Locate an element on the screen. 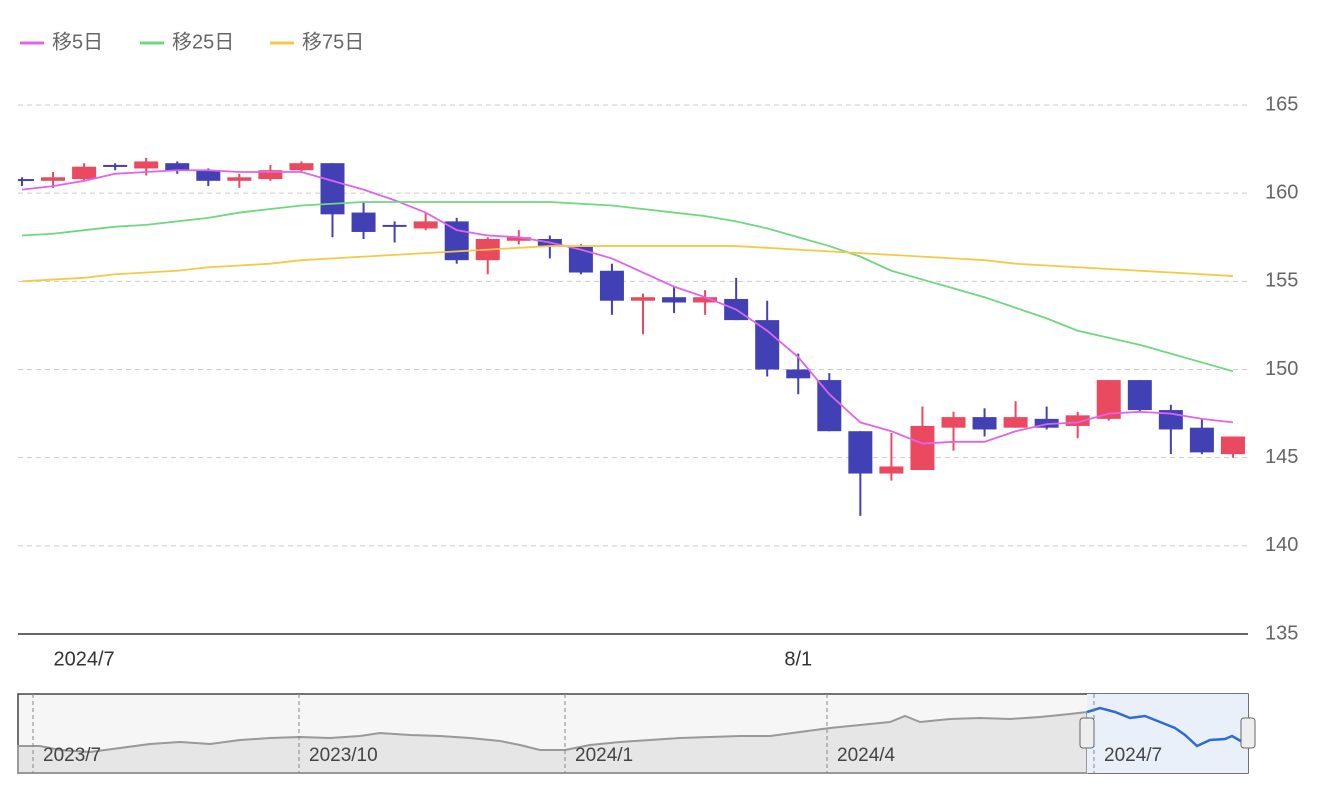 Image resolution: width=1340 pixels, height=812 pixels. legend-label: 移5日 is located at coordinates (77, 41).